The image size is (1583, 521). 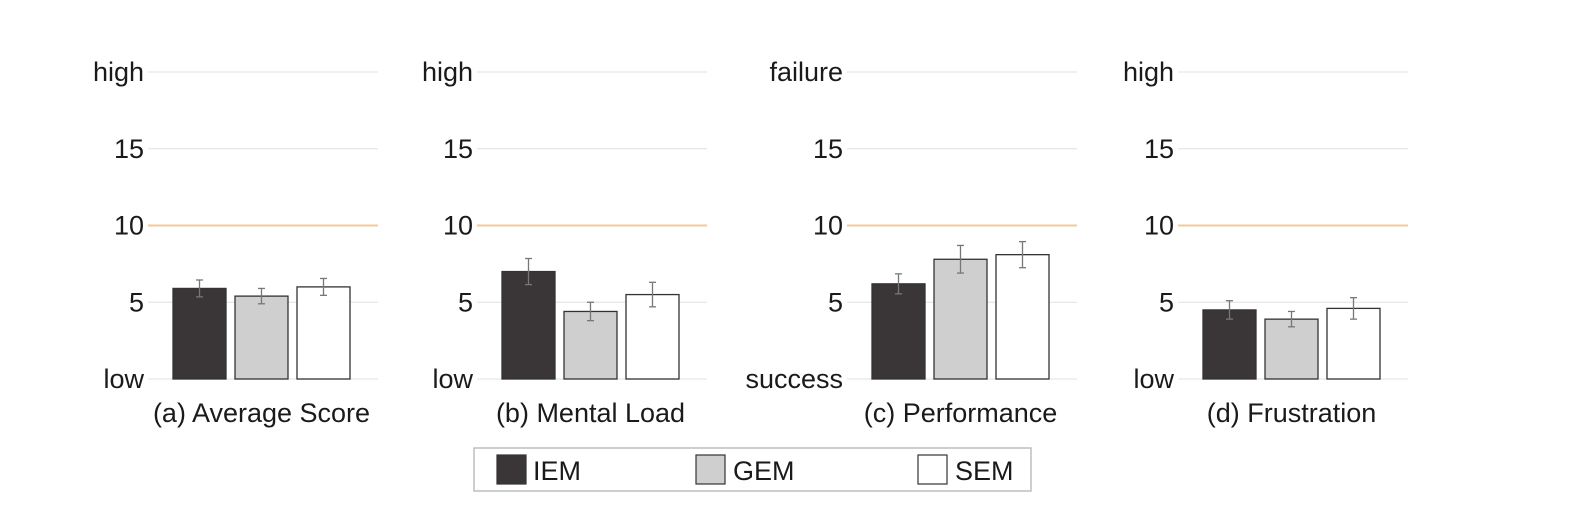 What do you see at coordinates (564, 242) in the screenshot?
I see `chart-panel-2: low 5 10 15 high (b) Mental Load` at bounding box center [564, 242].